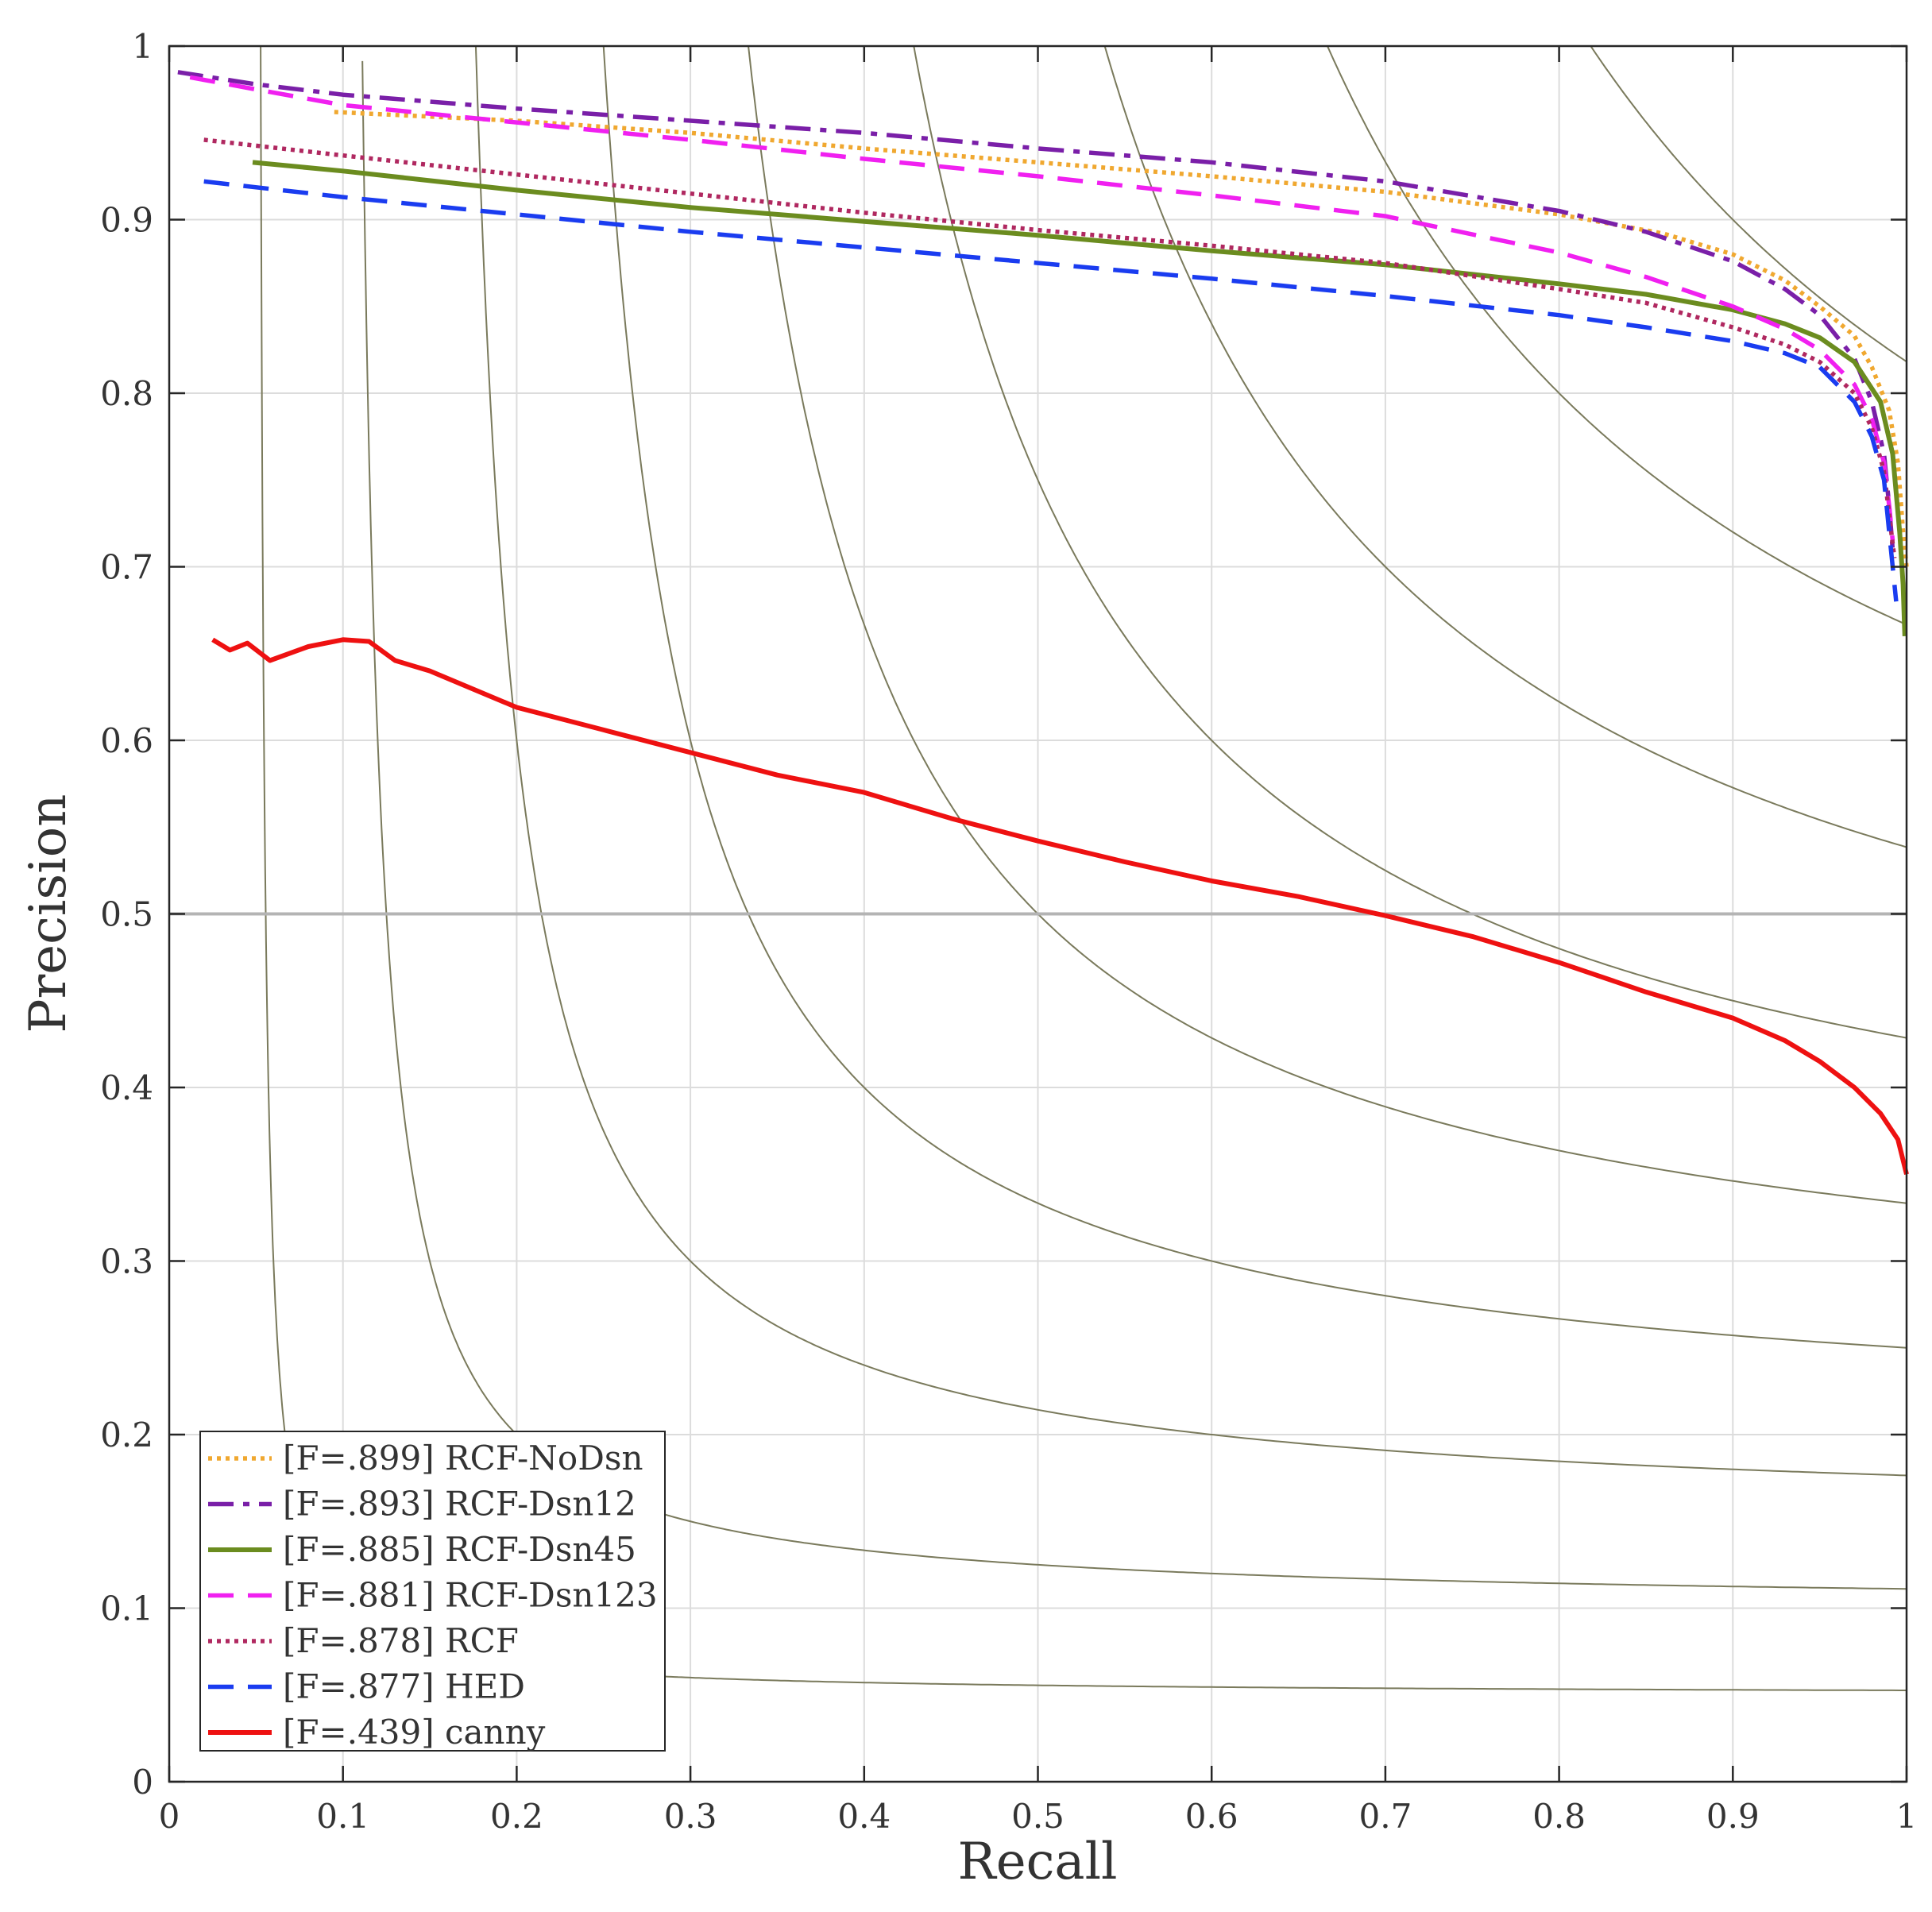  Describe the element at coordinates (404, 1686) in the screenshot. I see `legend-label-5: [F=.877] HED` at that location.